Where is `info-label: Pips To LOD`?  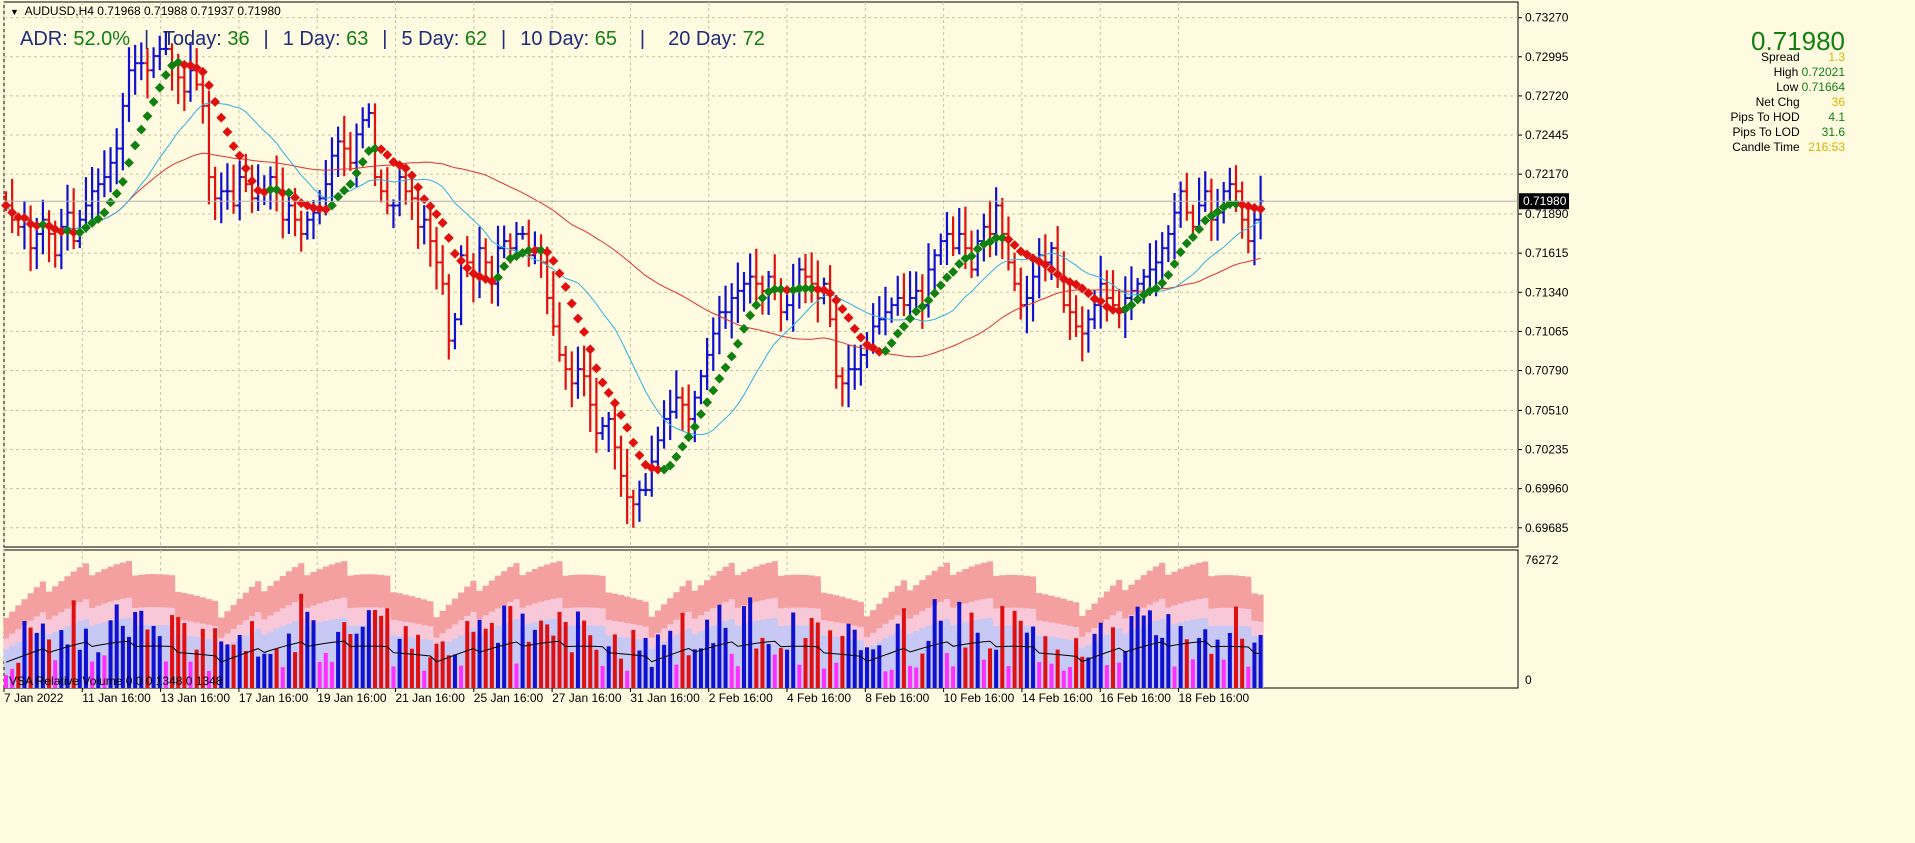
info-label: Pips To LOD is located at coordinates (1766, 132).